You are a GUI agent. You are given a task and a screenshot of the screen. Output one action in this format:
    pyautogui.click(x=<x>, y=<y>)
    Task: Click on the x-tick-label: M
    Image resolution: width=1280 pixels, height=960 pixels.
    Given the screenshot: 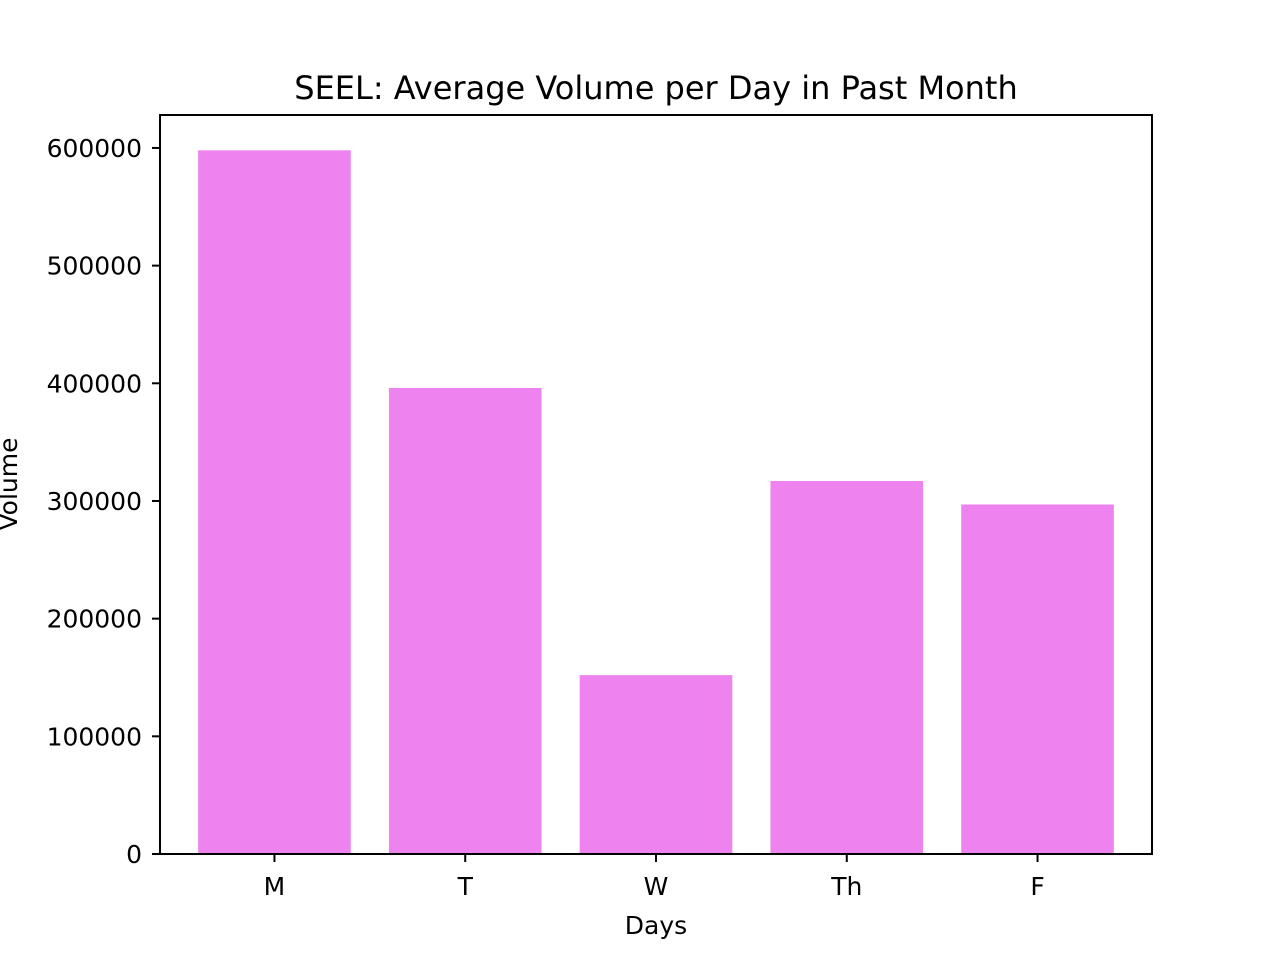 What is the action you would take?
    pyautogui.click(x=275, y=886)
    